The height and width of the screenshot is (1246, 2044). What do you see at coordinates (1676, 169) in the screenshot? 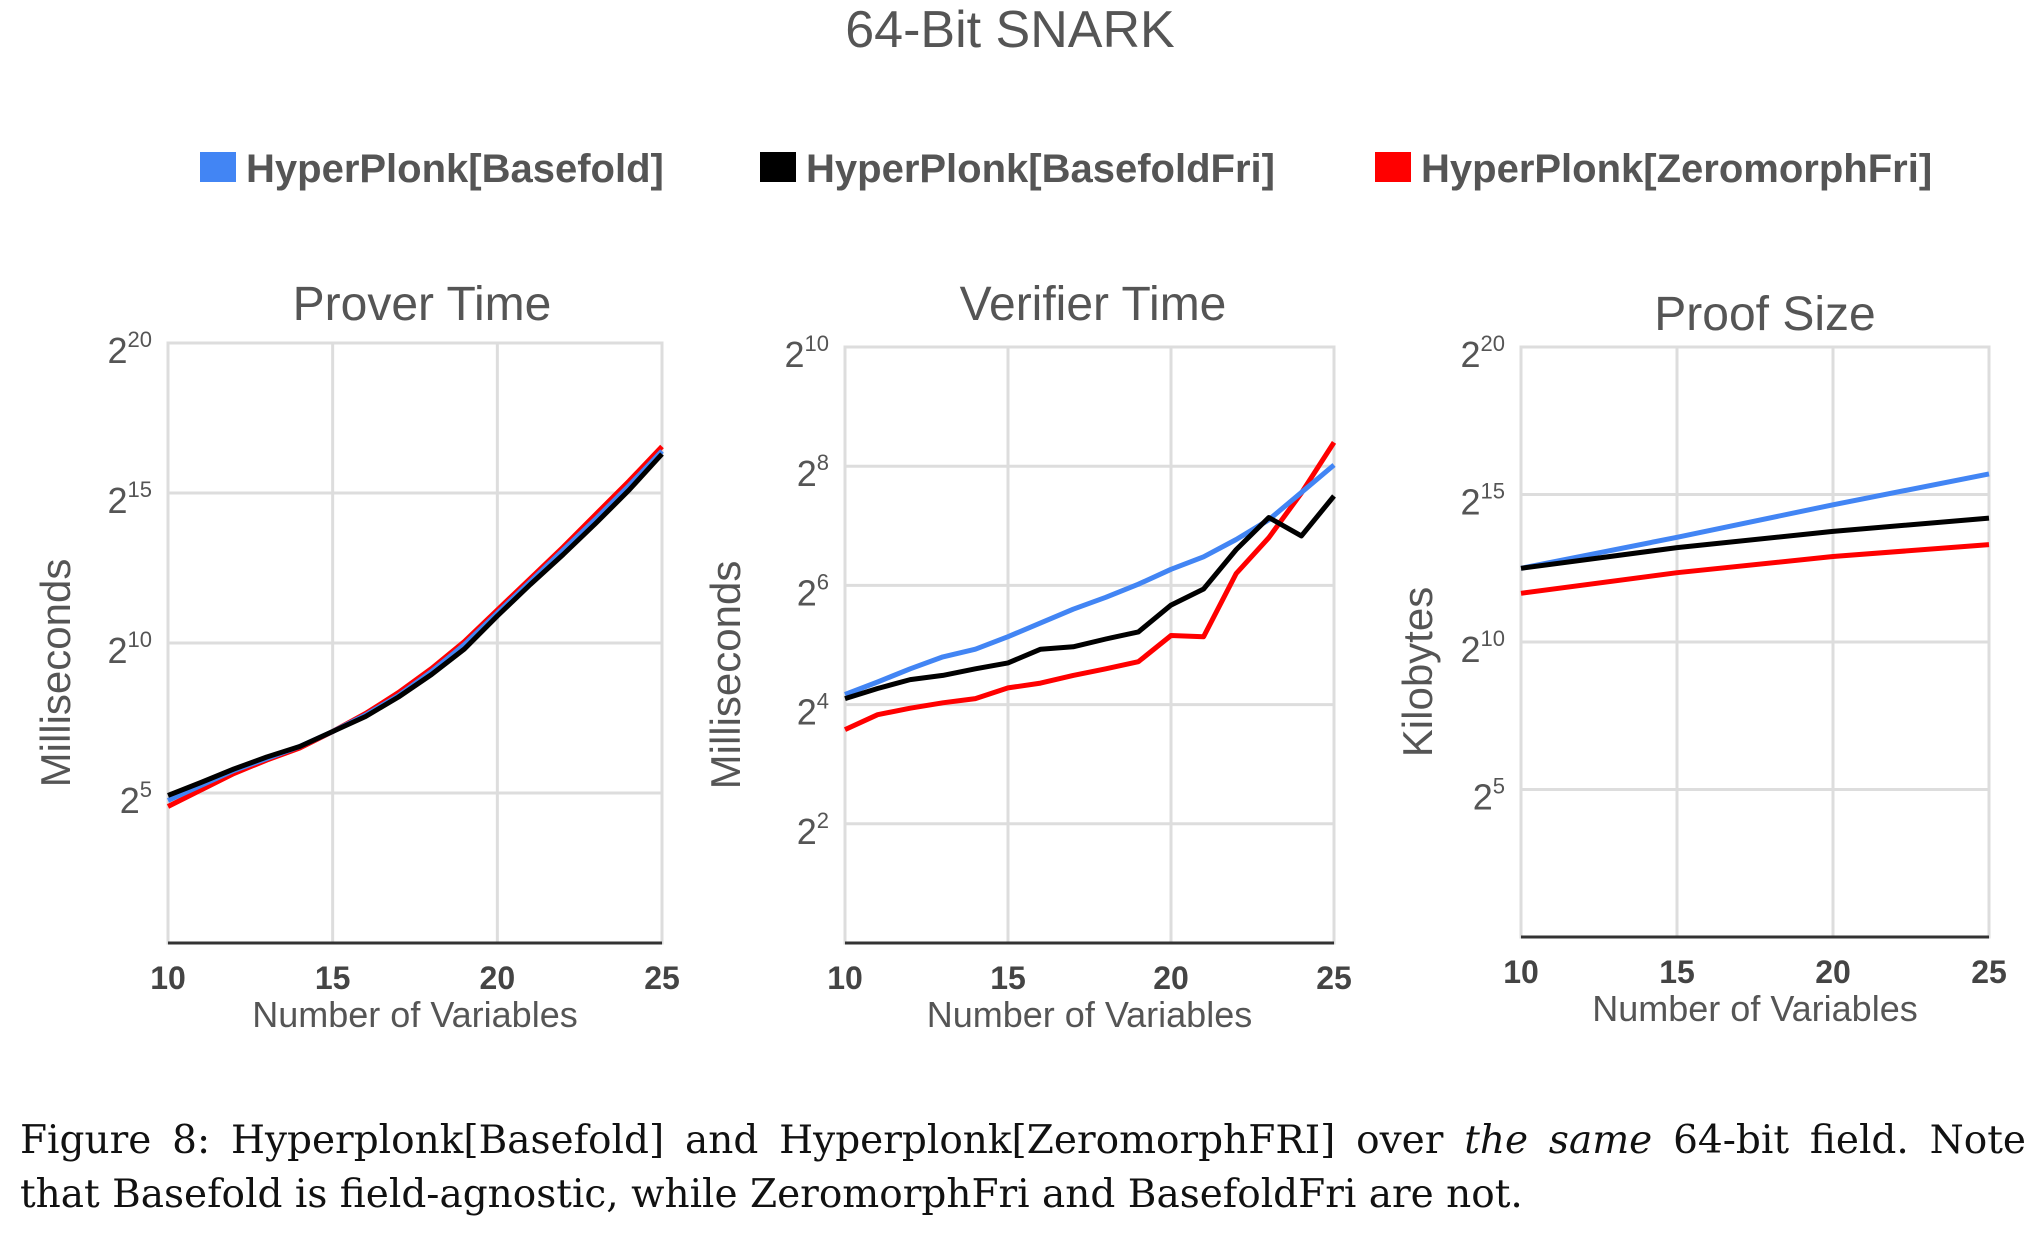
I see `legend-label: HyperPlonk[ZeromorphFri]` at bounding box center [1676, 169].